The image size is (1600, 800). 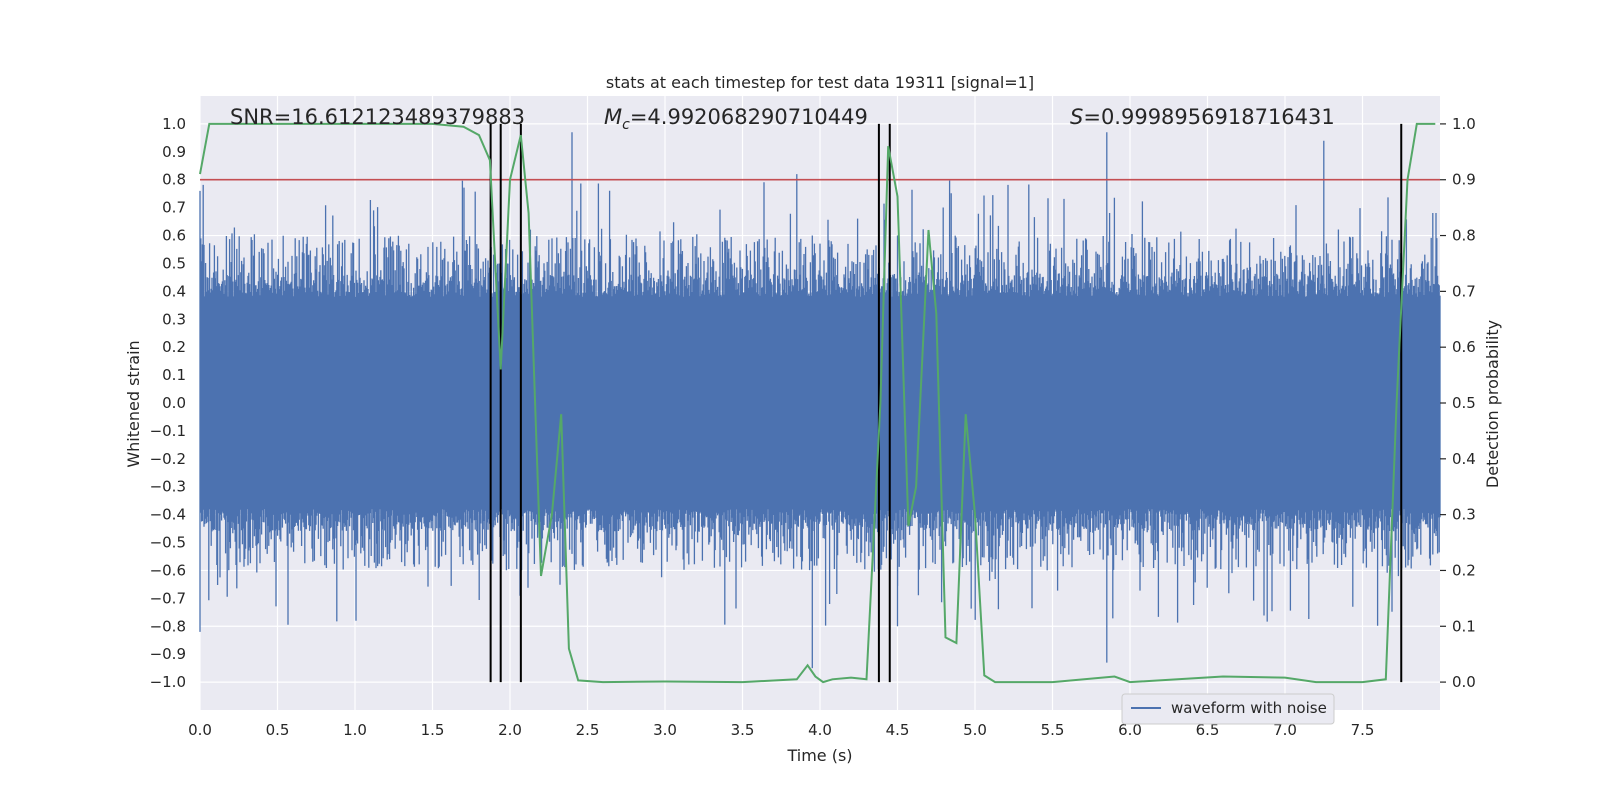 I want to click on legend-box, so click(x=1228, y=709).